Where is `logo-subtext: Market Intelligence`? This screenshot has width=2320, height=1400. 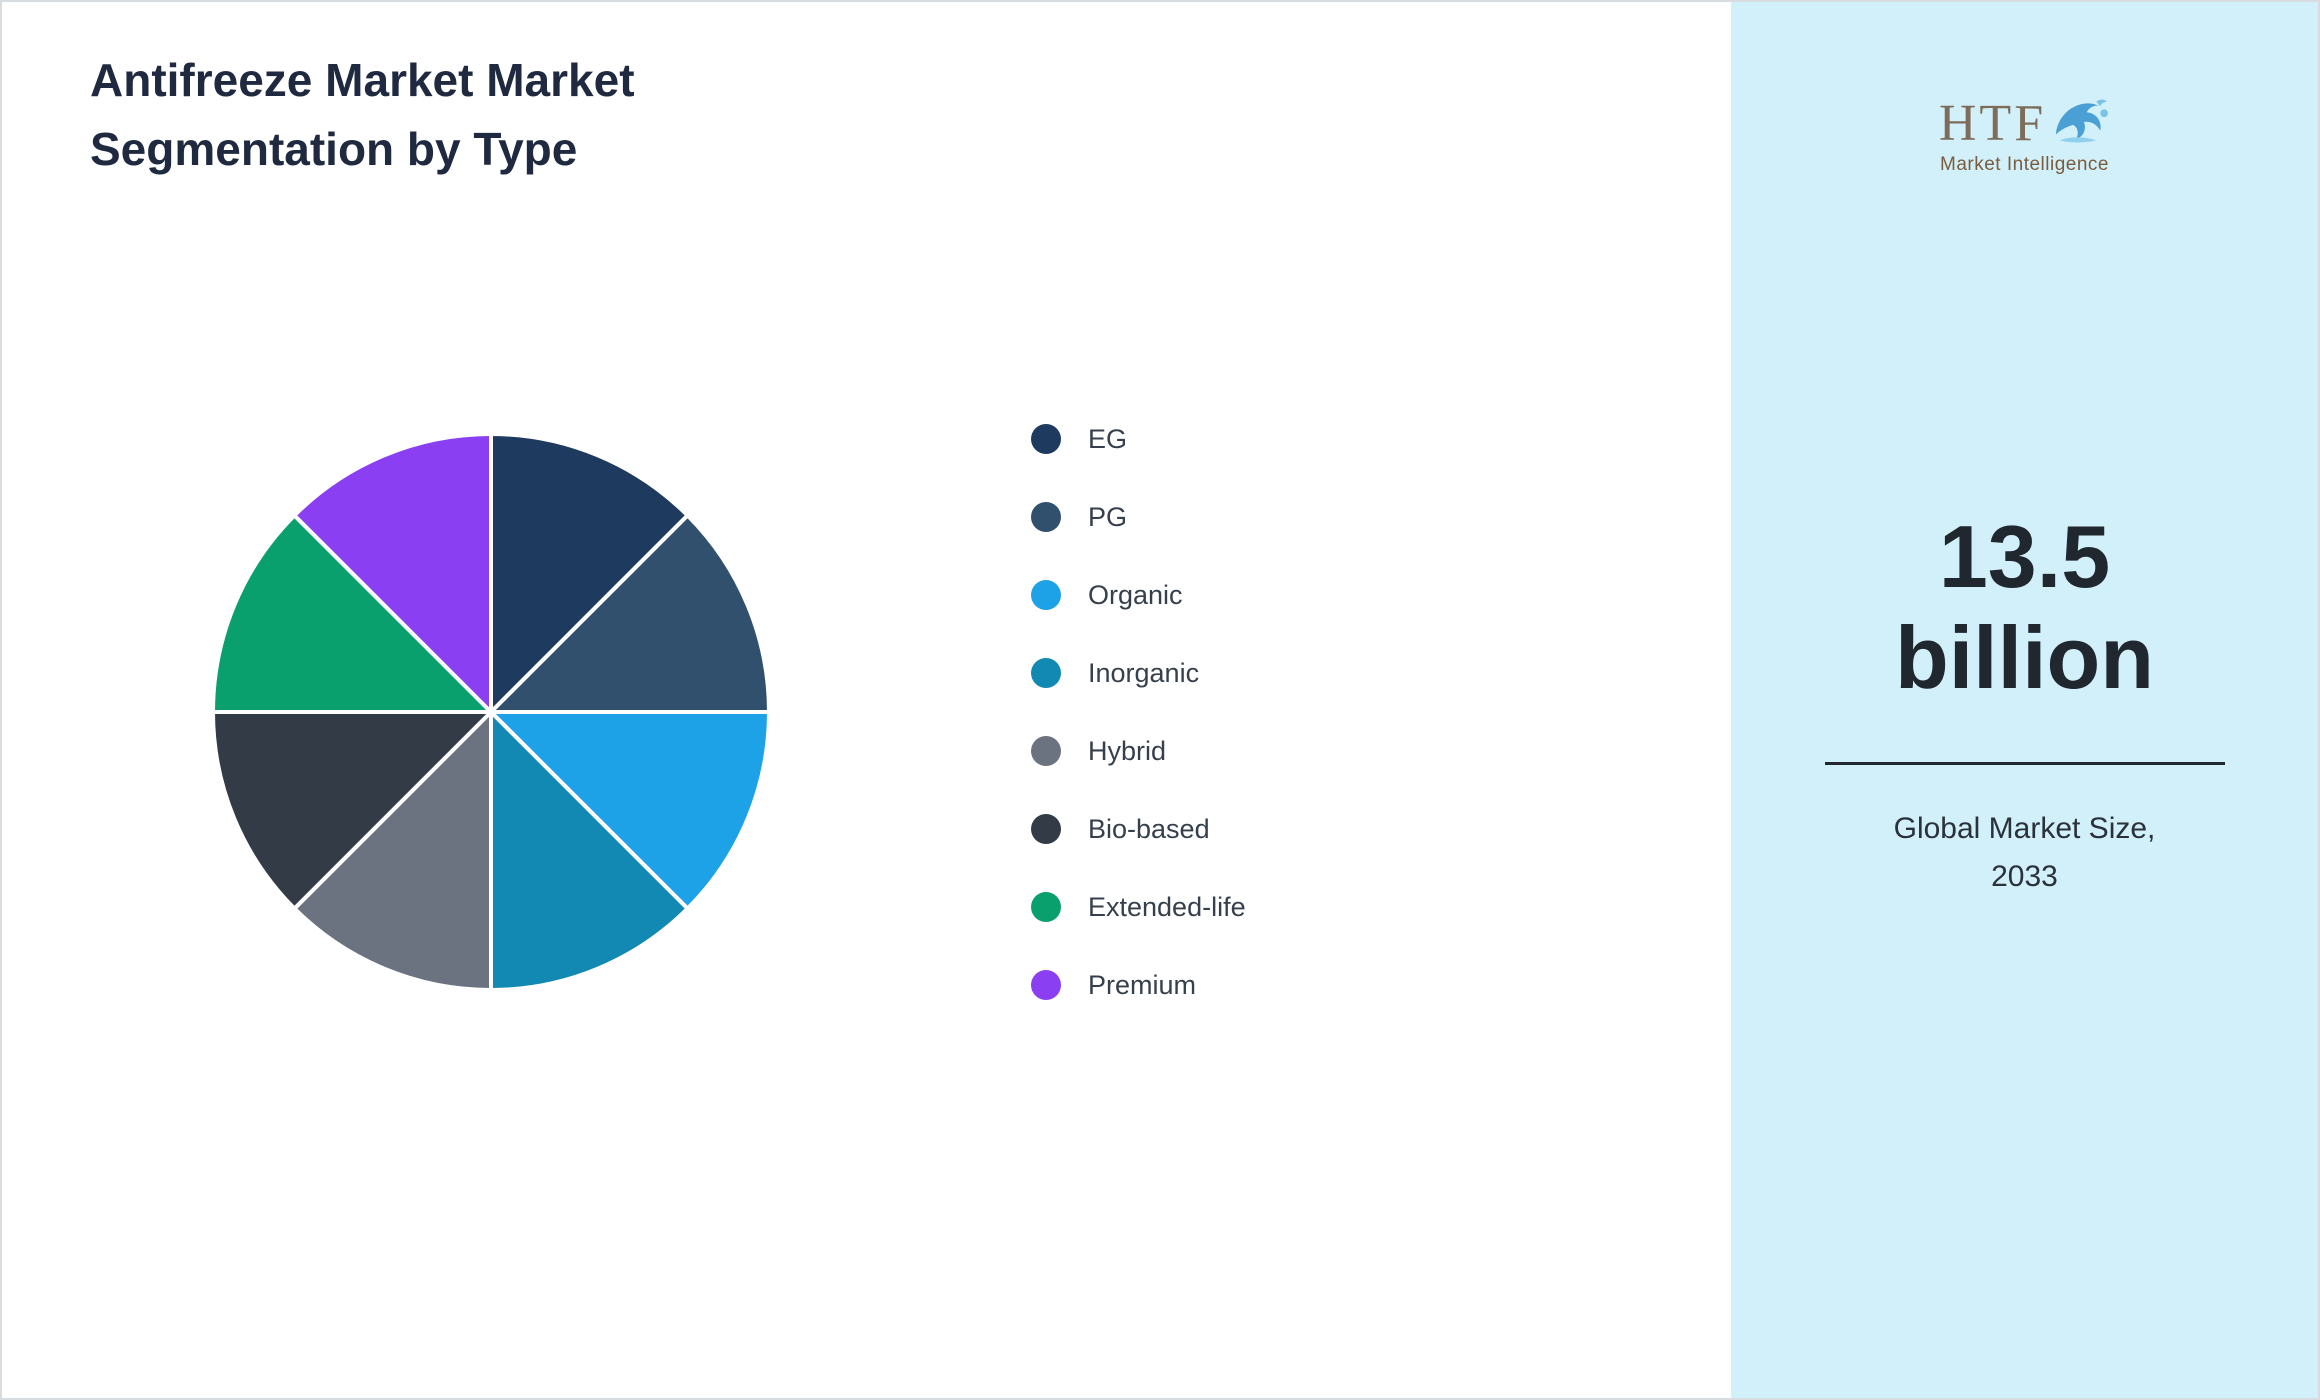
logo-subtext: Market Intelligence is located at coordinates (2024, 164).